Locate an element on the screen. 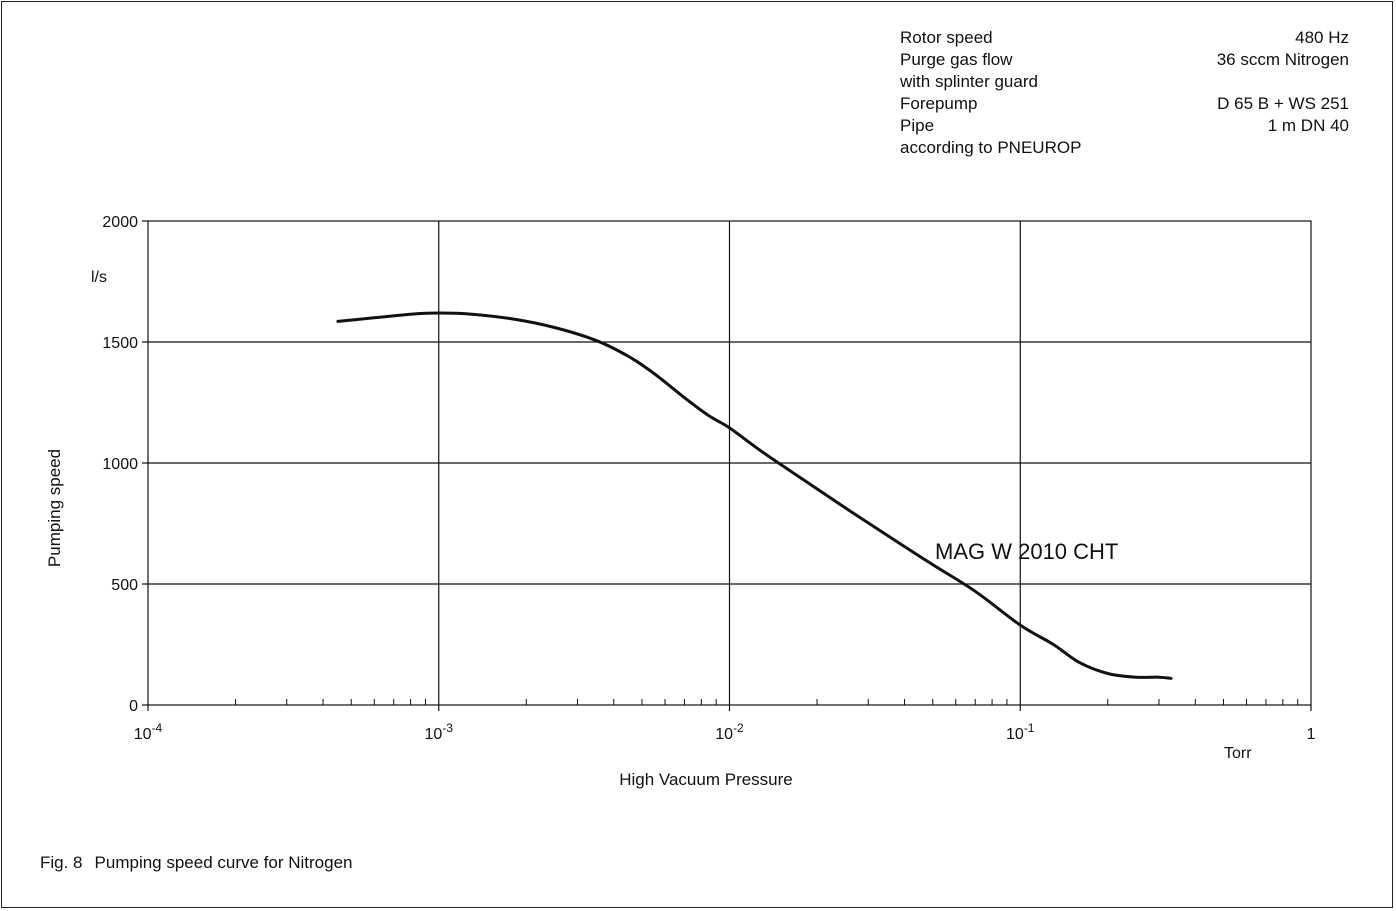 Image resolution: width=1396 pixels, height=911 pixels. x-tick-labels: 10⁻⁴ 10⁻³ 10⁻² 10⁻¹ 1 is located at coordinates (725, 732).